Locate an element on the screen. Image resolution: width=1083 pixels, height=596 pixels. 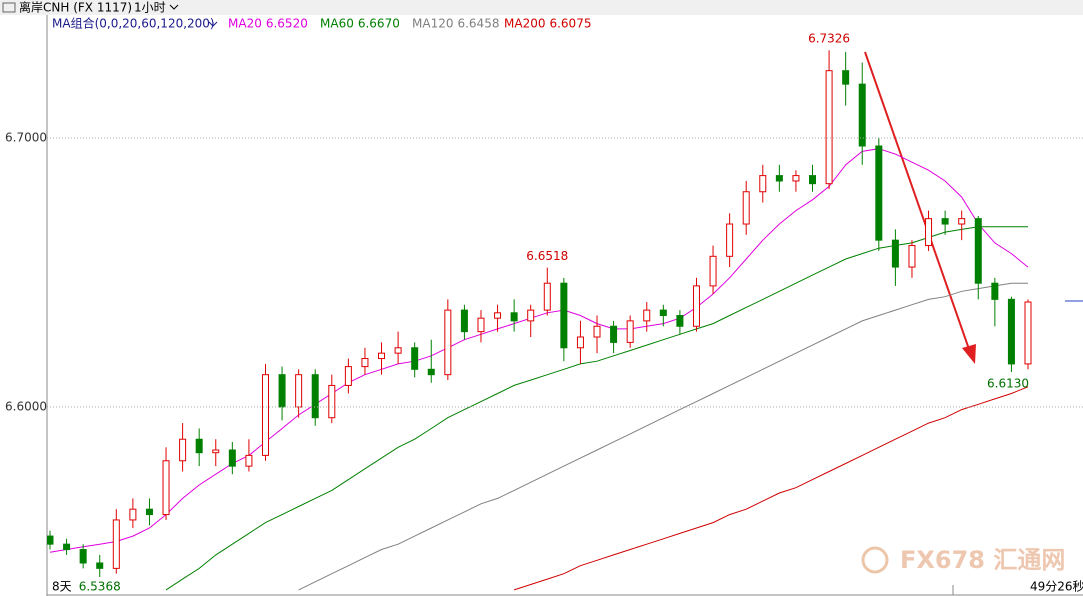
legend-name: MA20 is located at coordinates (245, 24).